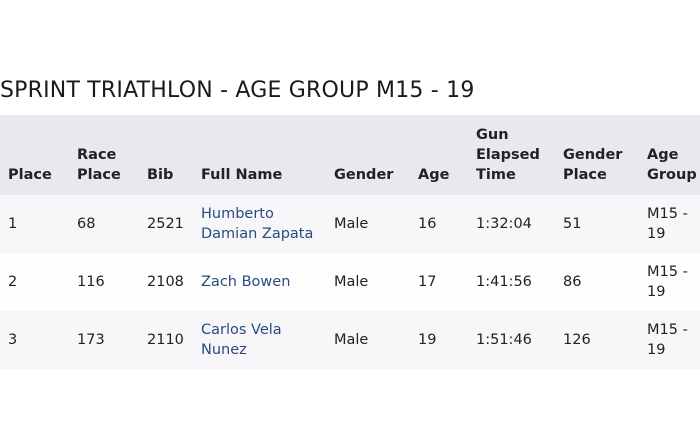 The width and height of the screenshot is (700, 440). What do you see at coordinates (511, 340) in the screenshot?
I see `table-cell: 1:51:46` at bounding box center [511, 340].